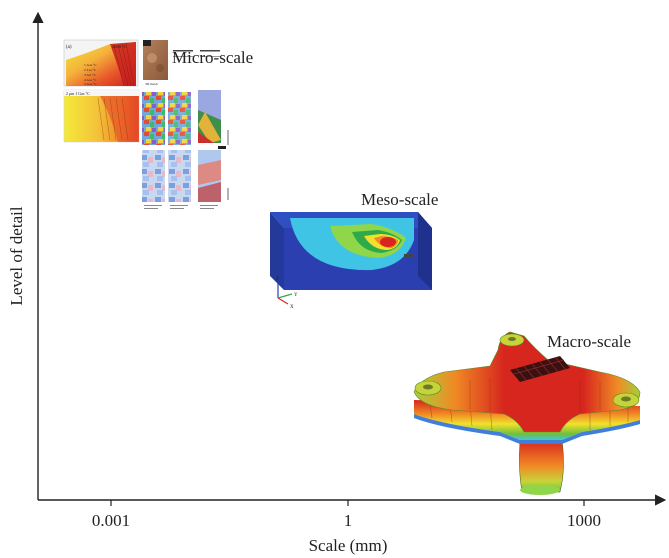 The width and height of the screenshot is (669, 558). I want to click on meso-axis-triad: Z Y X, so click(287, 293).